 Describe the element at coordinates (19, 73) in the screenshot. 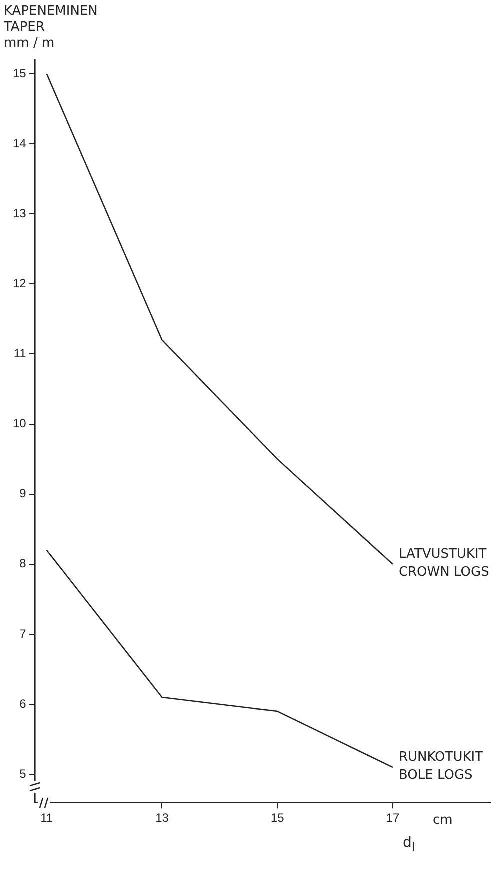

I see `y-tick-label: 15` at that location.